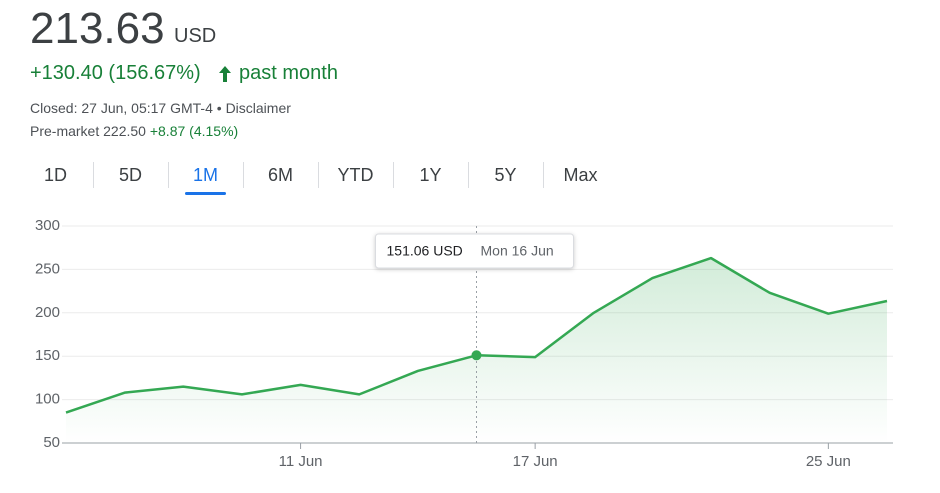 Image resolution: width=940 pixels, height=493 pixels. What do you see at coordinates (258, 108) in the screenshot?
I see `disclaimer: Disclaimer` at bounding box center [258, 108].